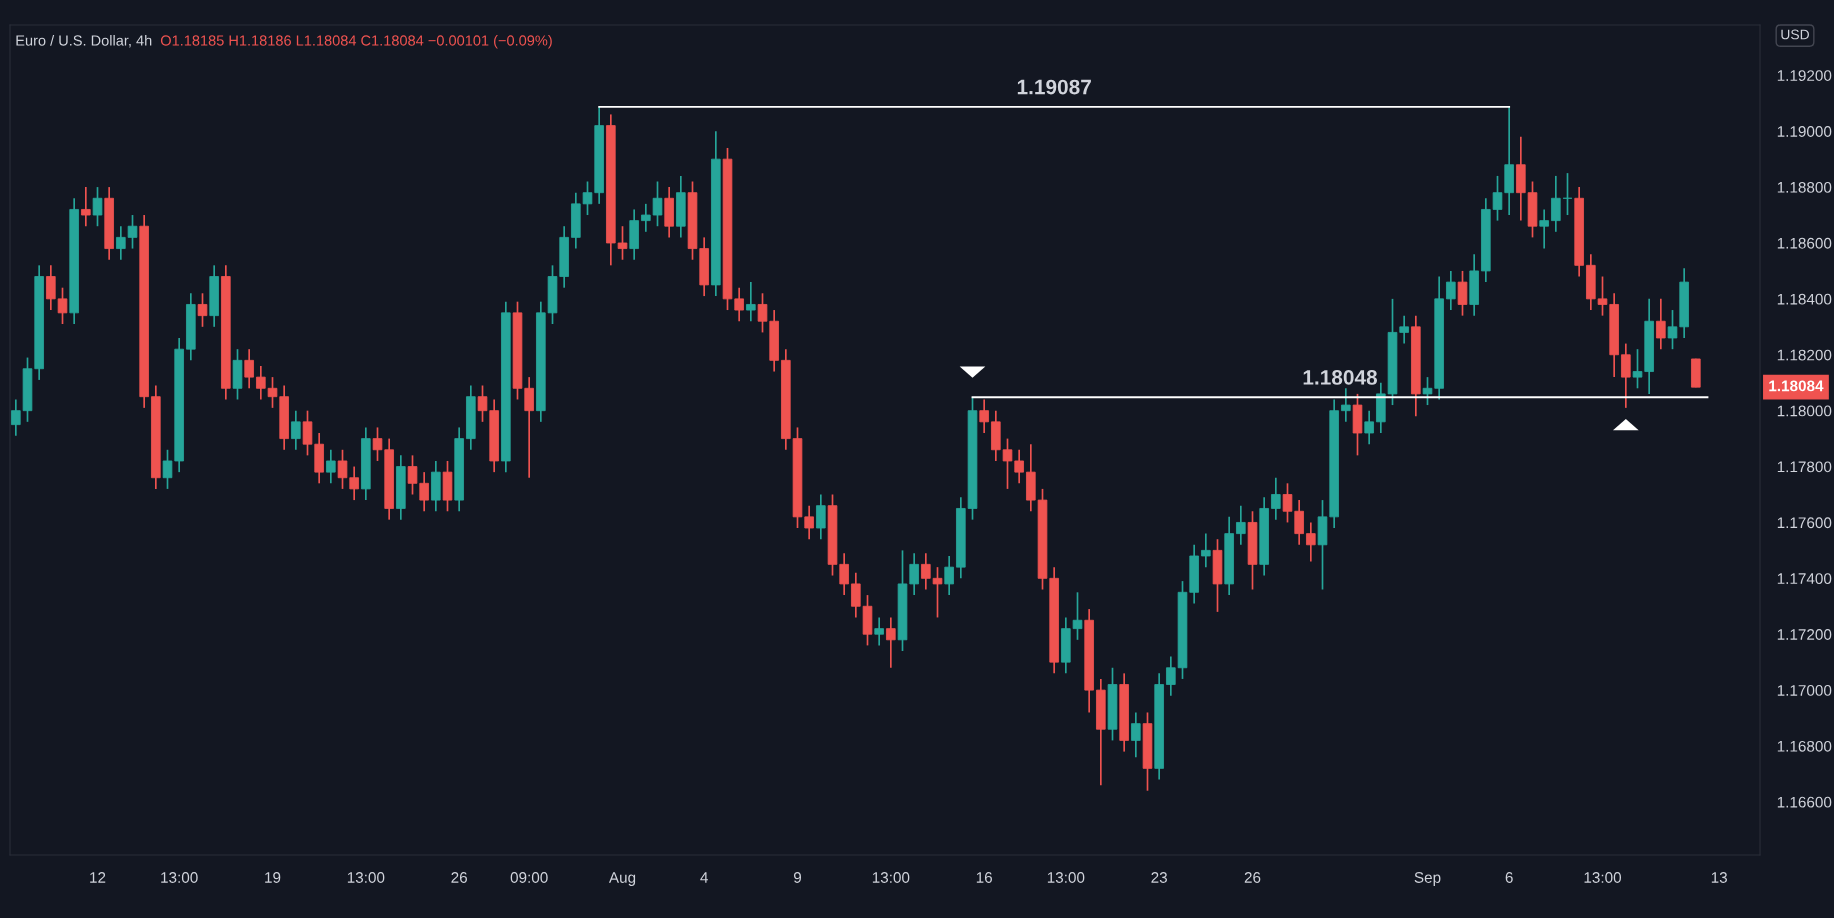  Describe the element at coordinates (1804, 467) in the screenshot. I see `y-tick-label: 1.17800` at that location.